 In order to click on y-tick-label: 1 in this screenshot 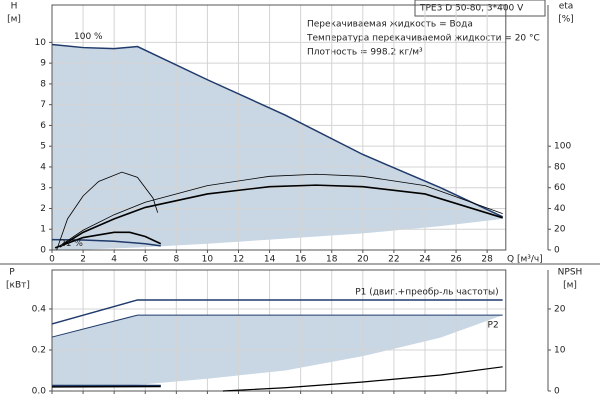, I will do `click(43, 230)`.